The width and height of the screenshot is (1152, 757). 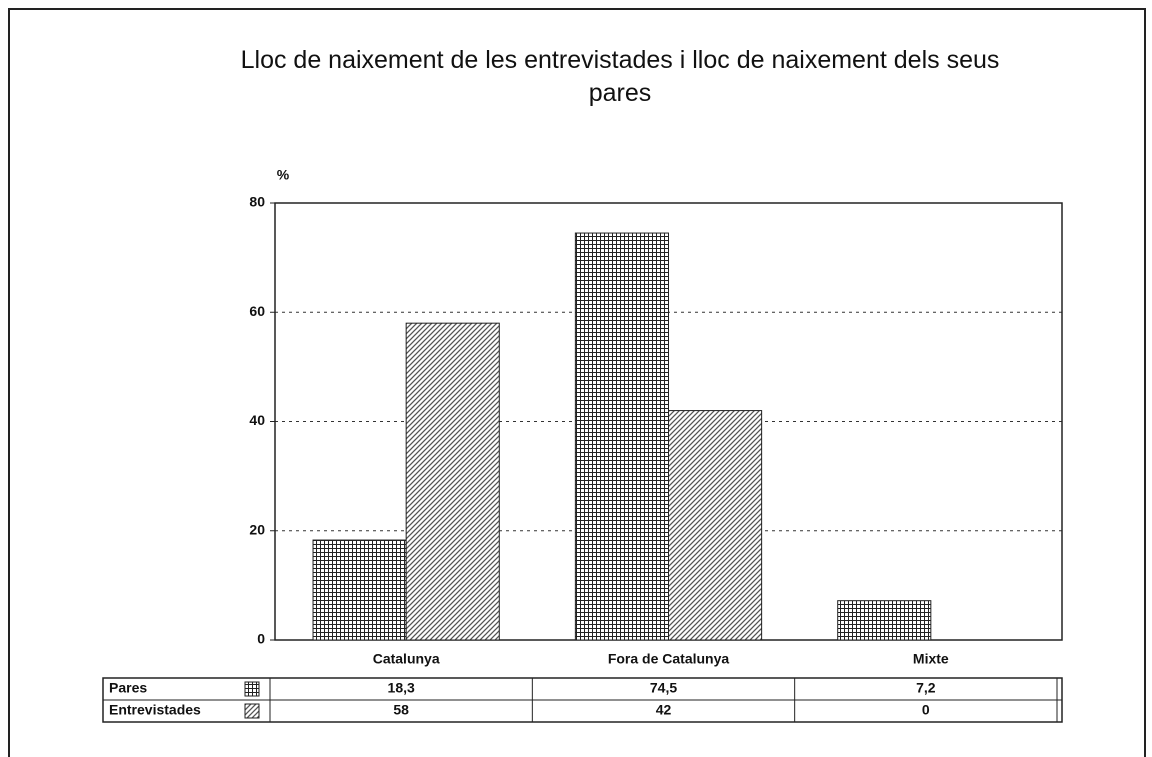 What do you see at coordinates (257, 311) in the screenshot?
I see `y-tick-label: 60` at bounding box center [257, 311].